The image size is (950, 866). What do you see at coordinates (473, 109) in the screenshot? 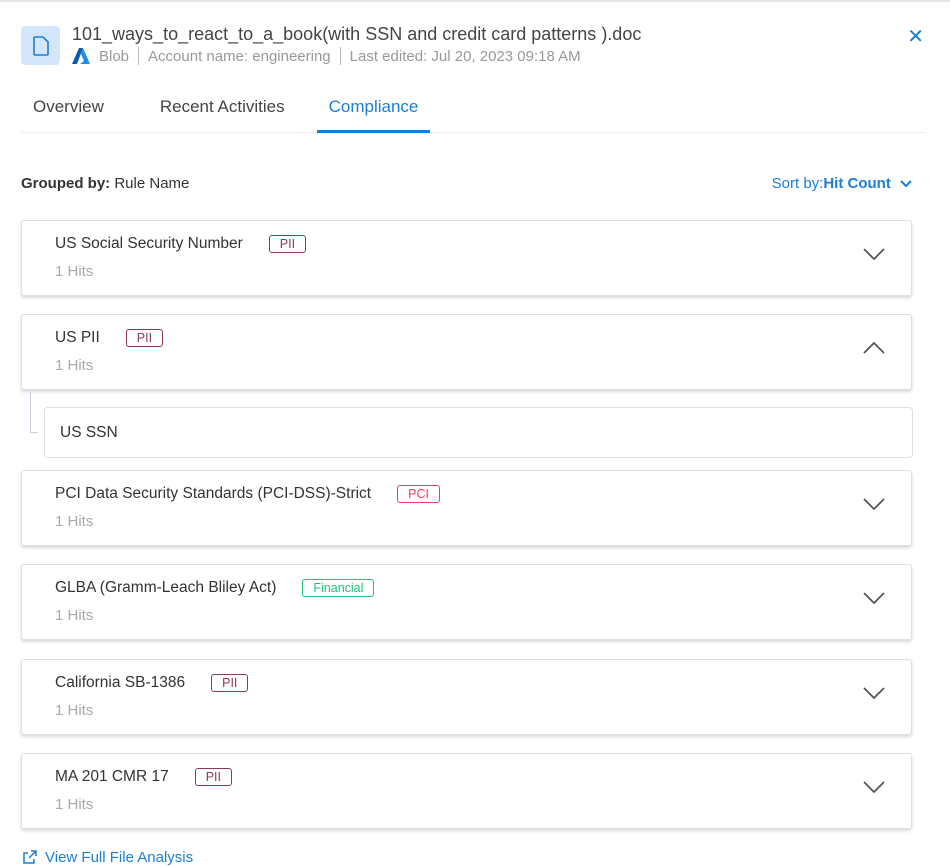
I see `tab-bar: Overview Recent Activities Compliance` at bounding box center [473, 109].